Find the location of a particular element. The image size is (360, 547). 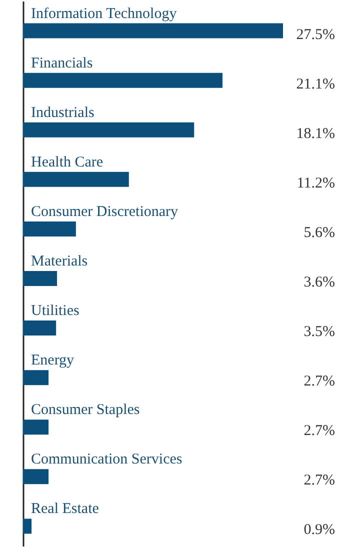

y-tick-label: Utilities is located at coordinates (55, 311).